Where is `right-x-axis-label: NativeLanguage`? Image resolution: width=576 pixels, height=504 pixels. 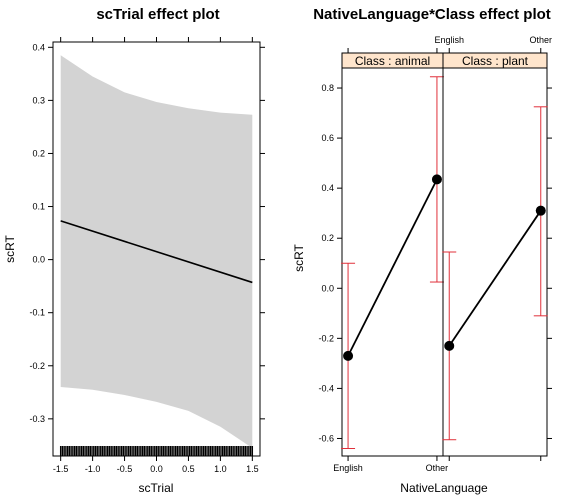 right-x-axis-label: NativeLanguage is located at coordinates (444, 488).